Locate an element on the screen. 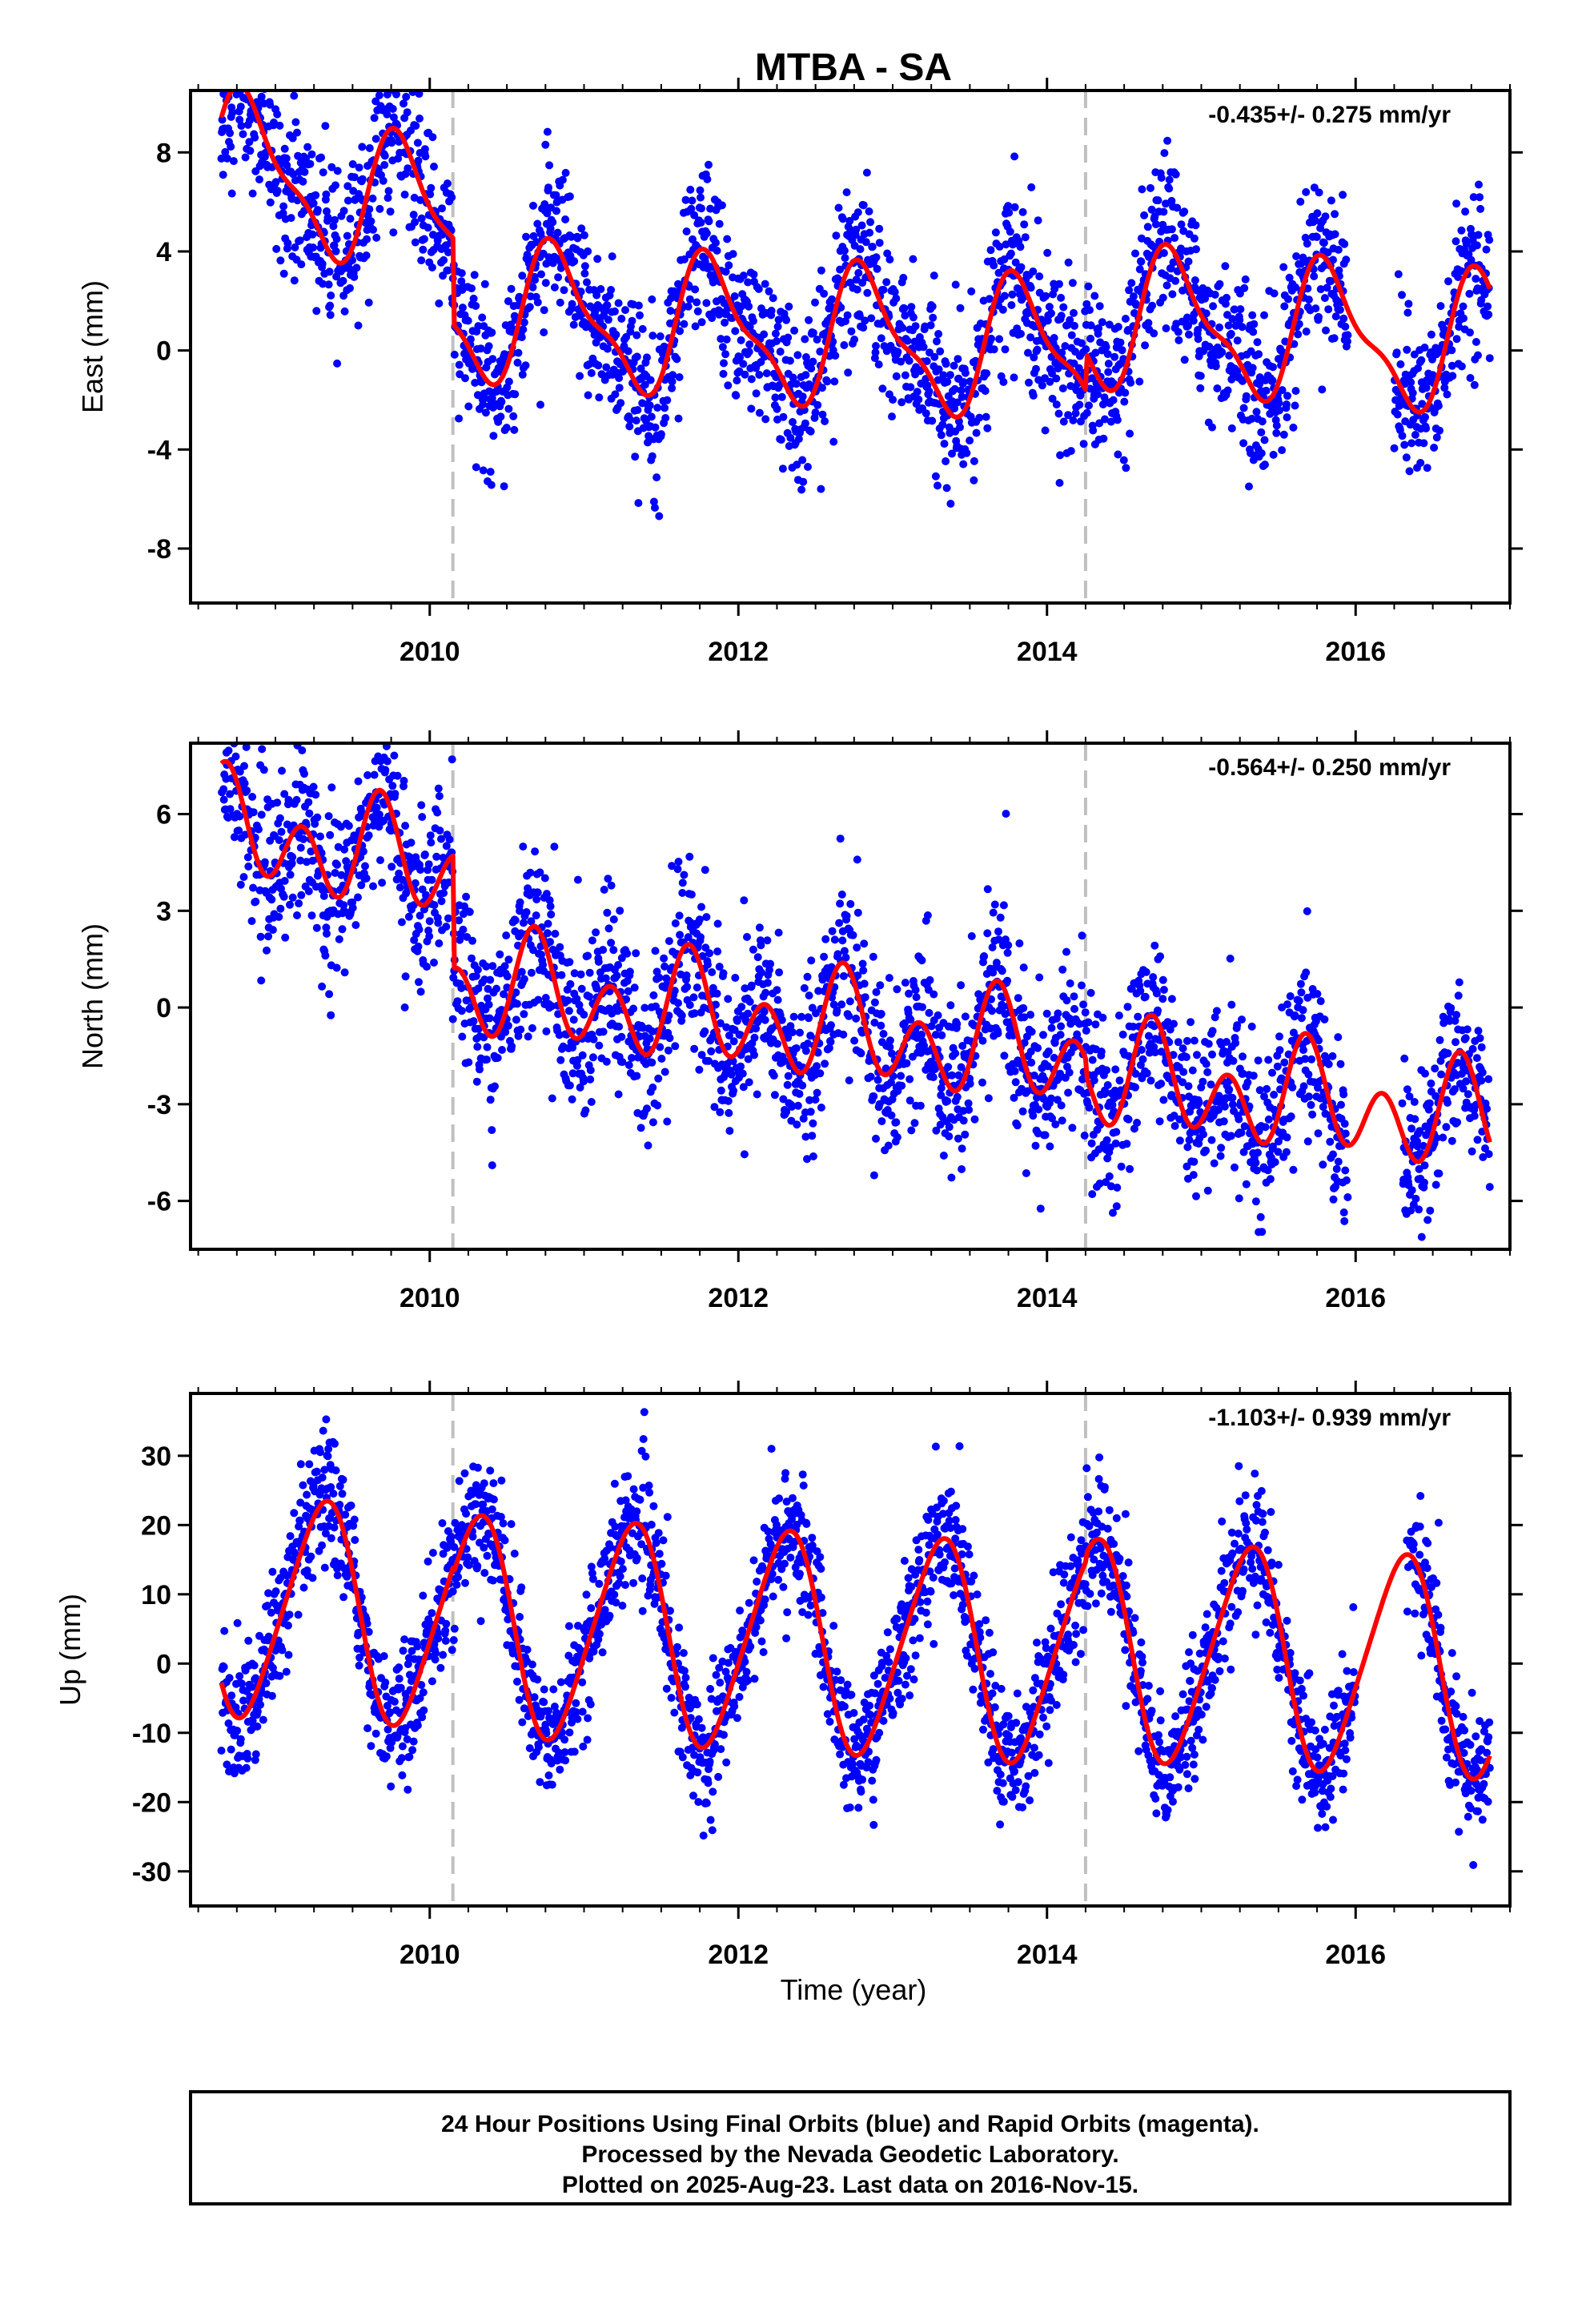  x-tick-label: 2010 is located at coordinates (430, 652).